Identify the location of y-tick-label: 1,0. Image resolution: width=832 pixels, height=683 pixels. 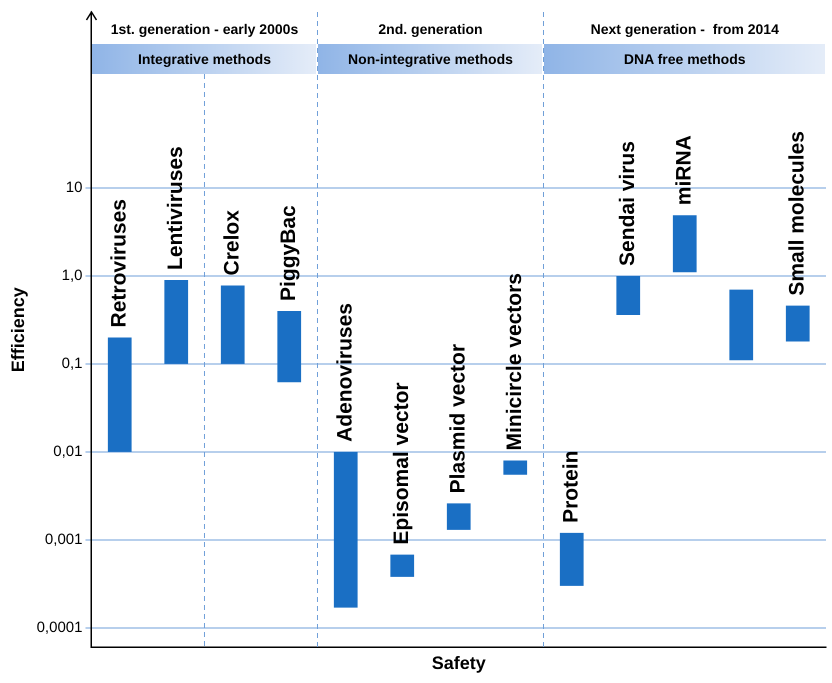
(72, 275).